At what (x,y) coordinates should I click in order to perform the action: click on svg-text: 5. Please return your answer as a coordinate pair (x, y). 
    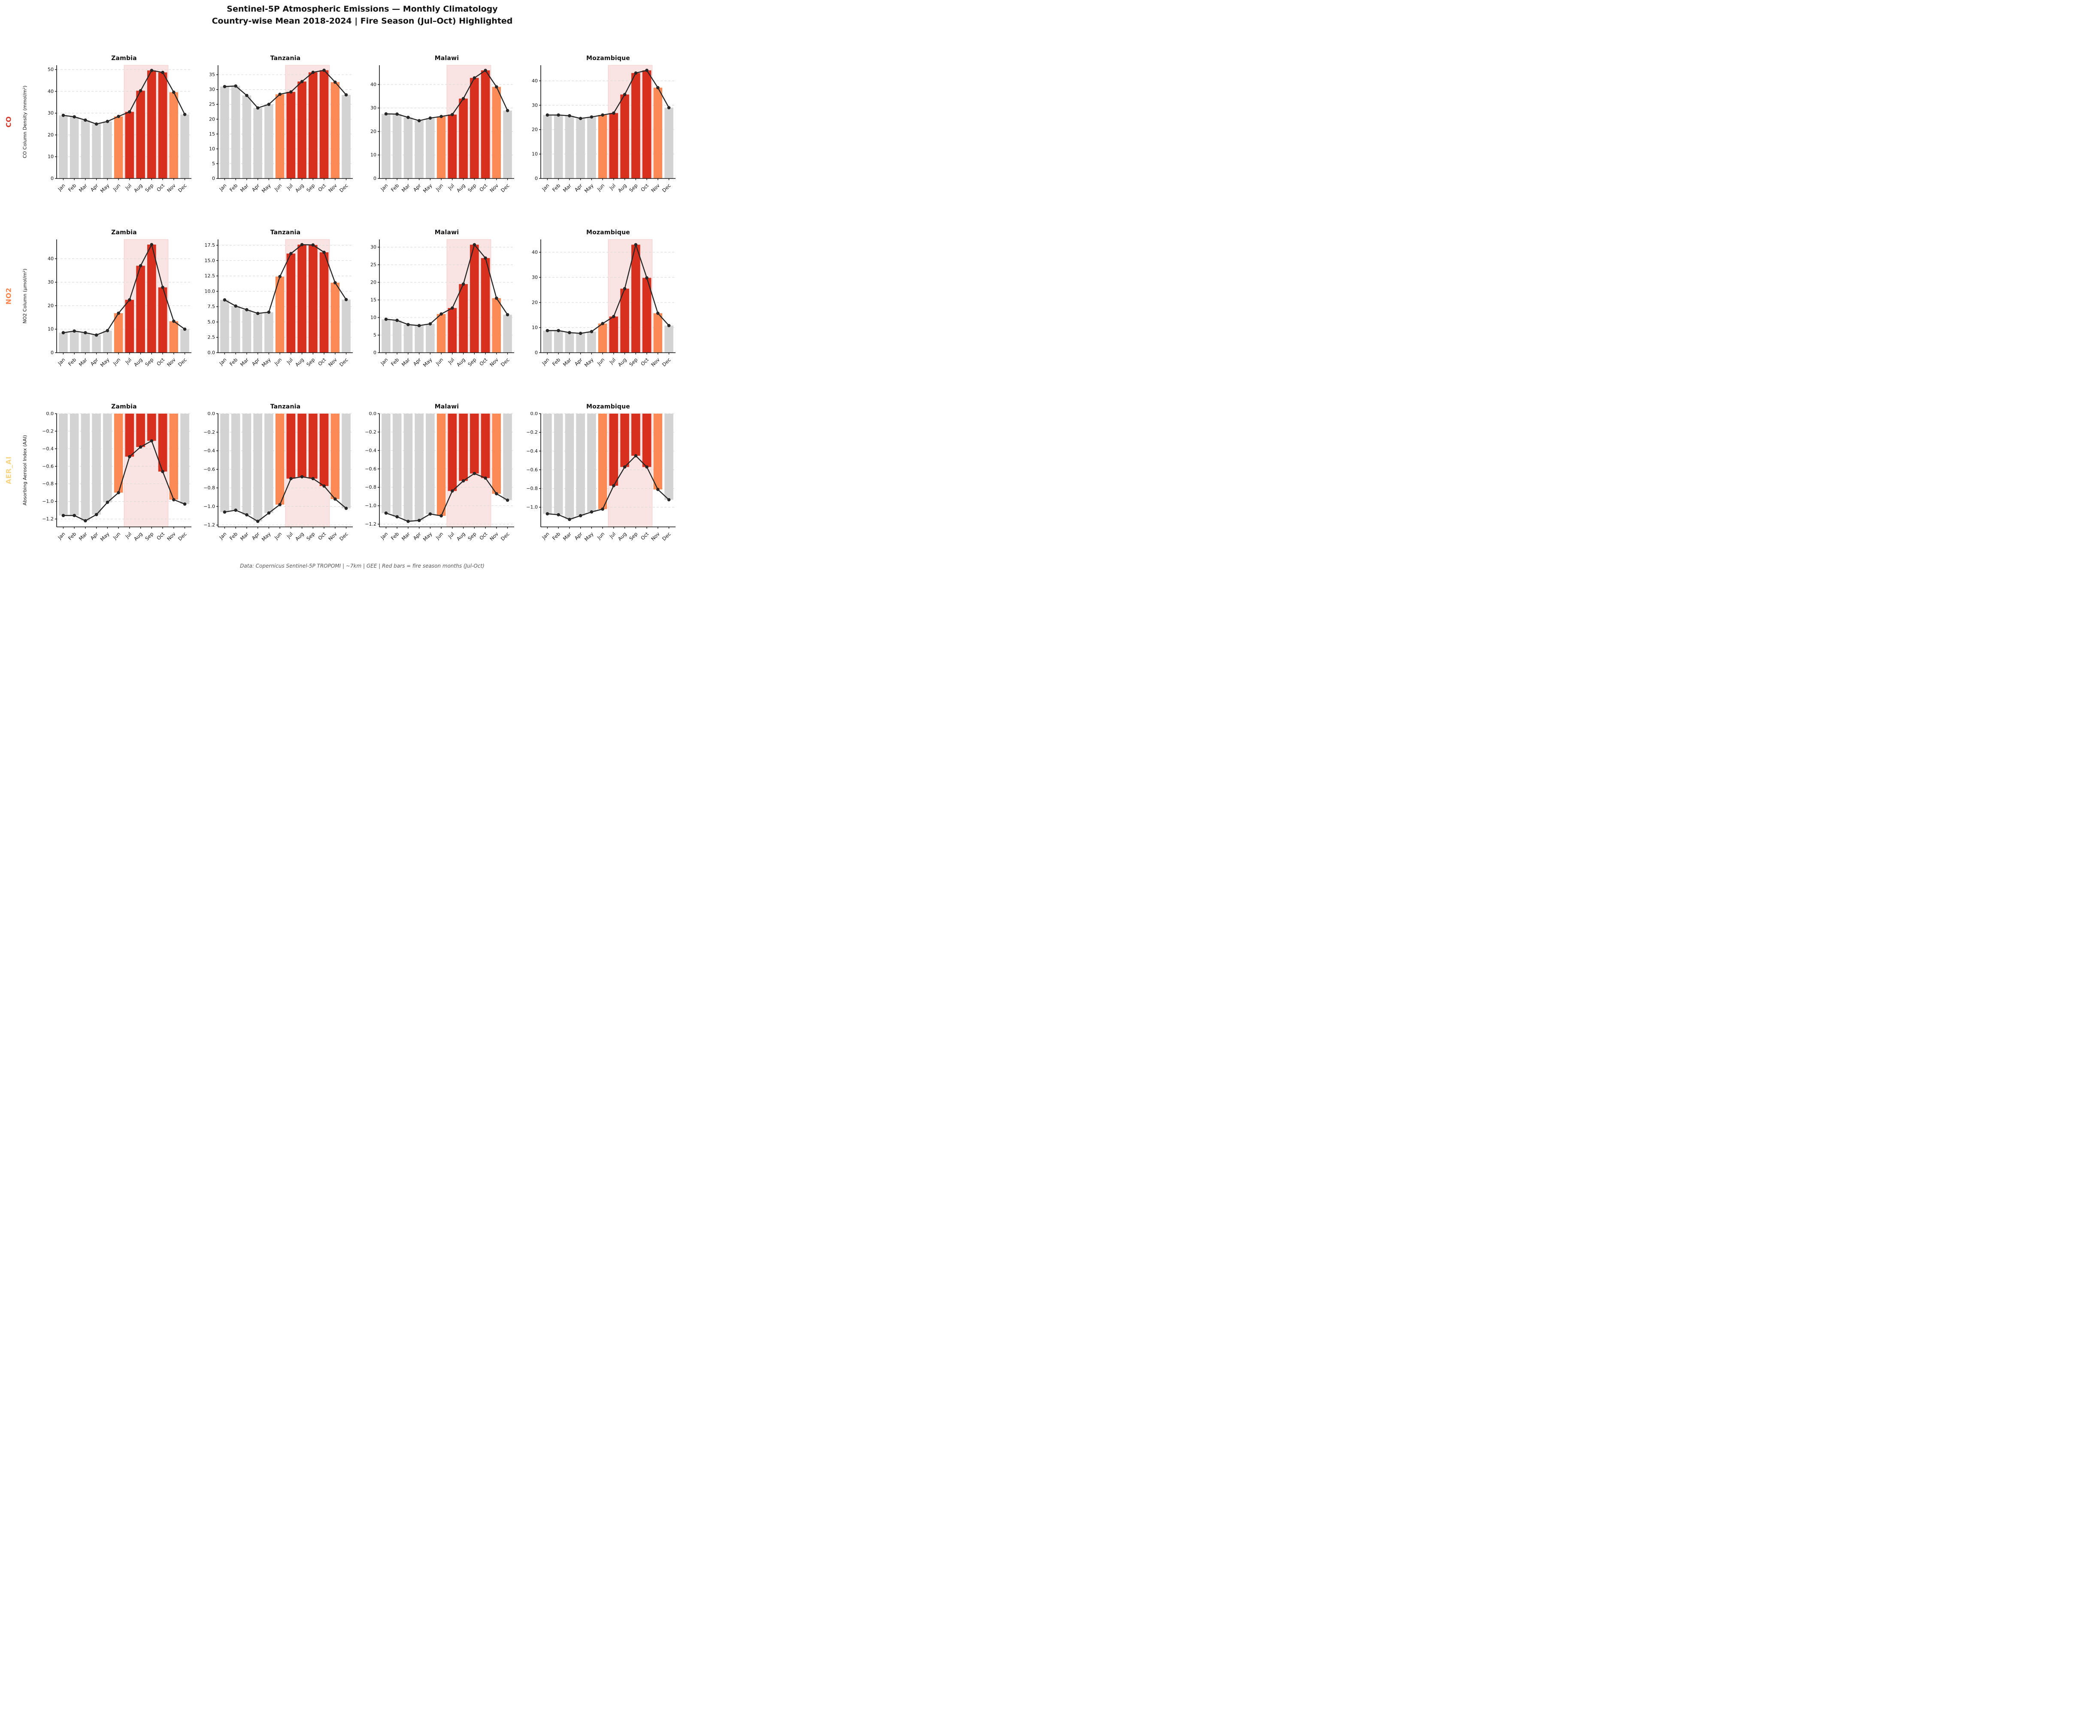
    Looking at the image, I should click on (214, 163).